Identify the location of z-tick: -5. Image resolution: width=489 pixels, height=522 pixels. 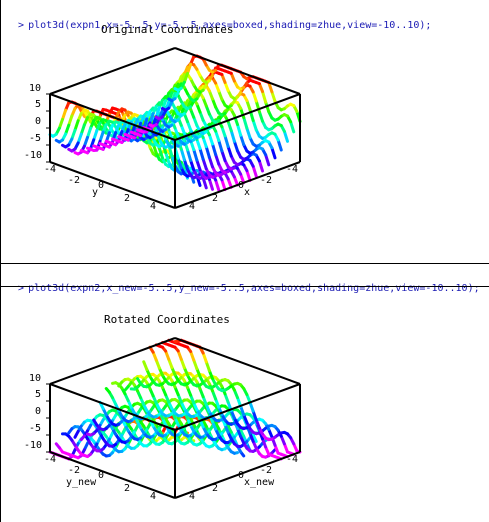
(35, 138).